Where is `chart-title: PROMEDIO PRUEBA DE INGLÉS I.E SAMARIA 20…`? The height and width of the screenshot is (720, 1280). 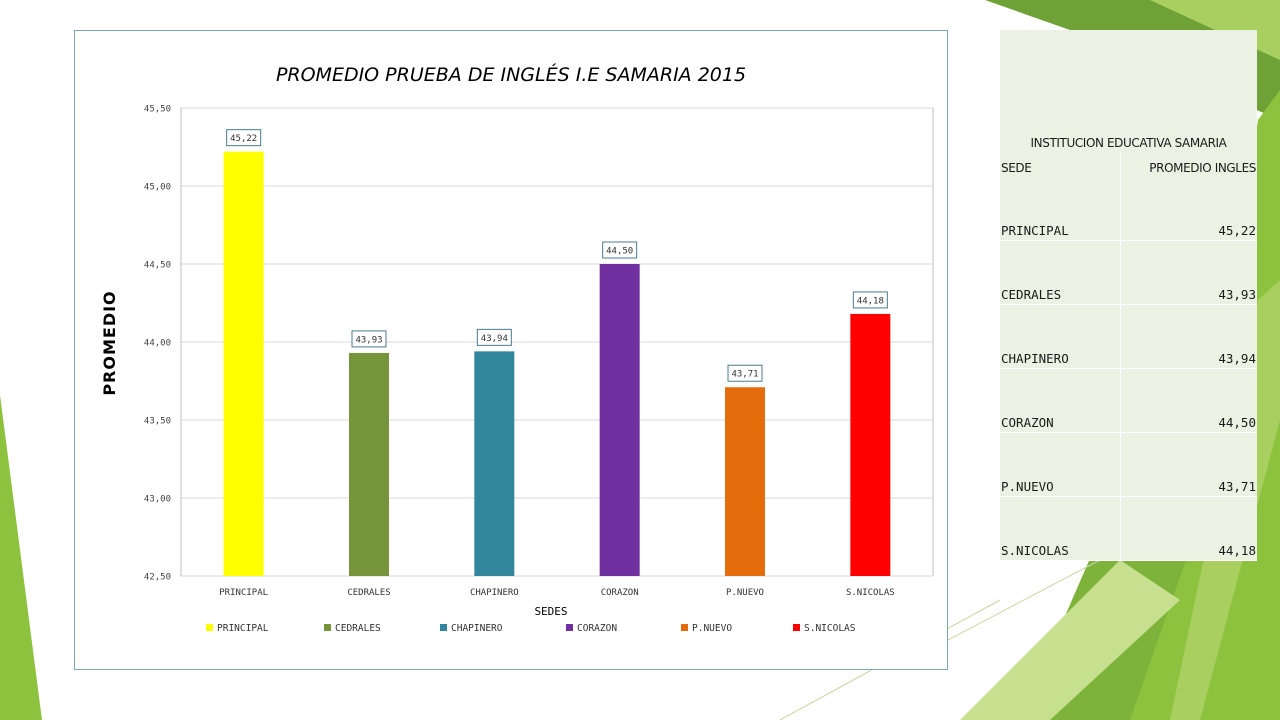 chart-title: PROMEDIO PRUEBA DE INGLÉS I.E SAMARIA 20… is located at coordinates (511, 74).